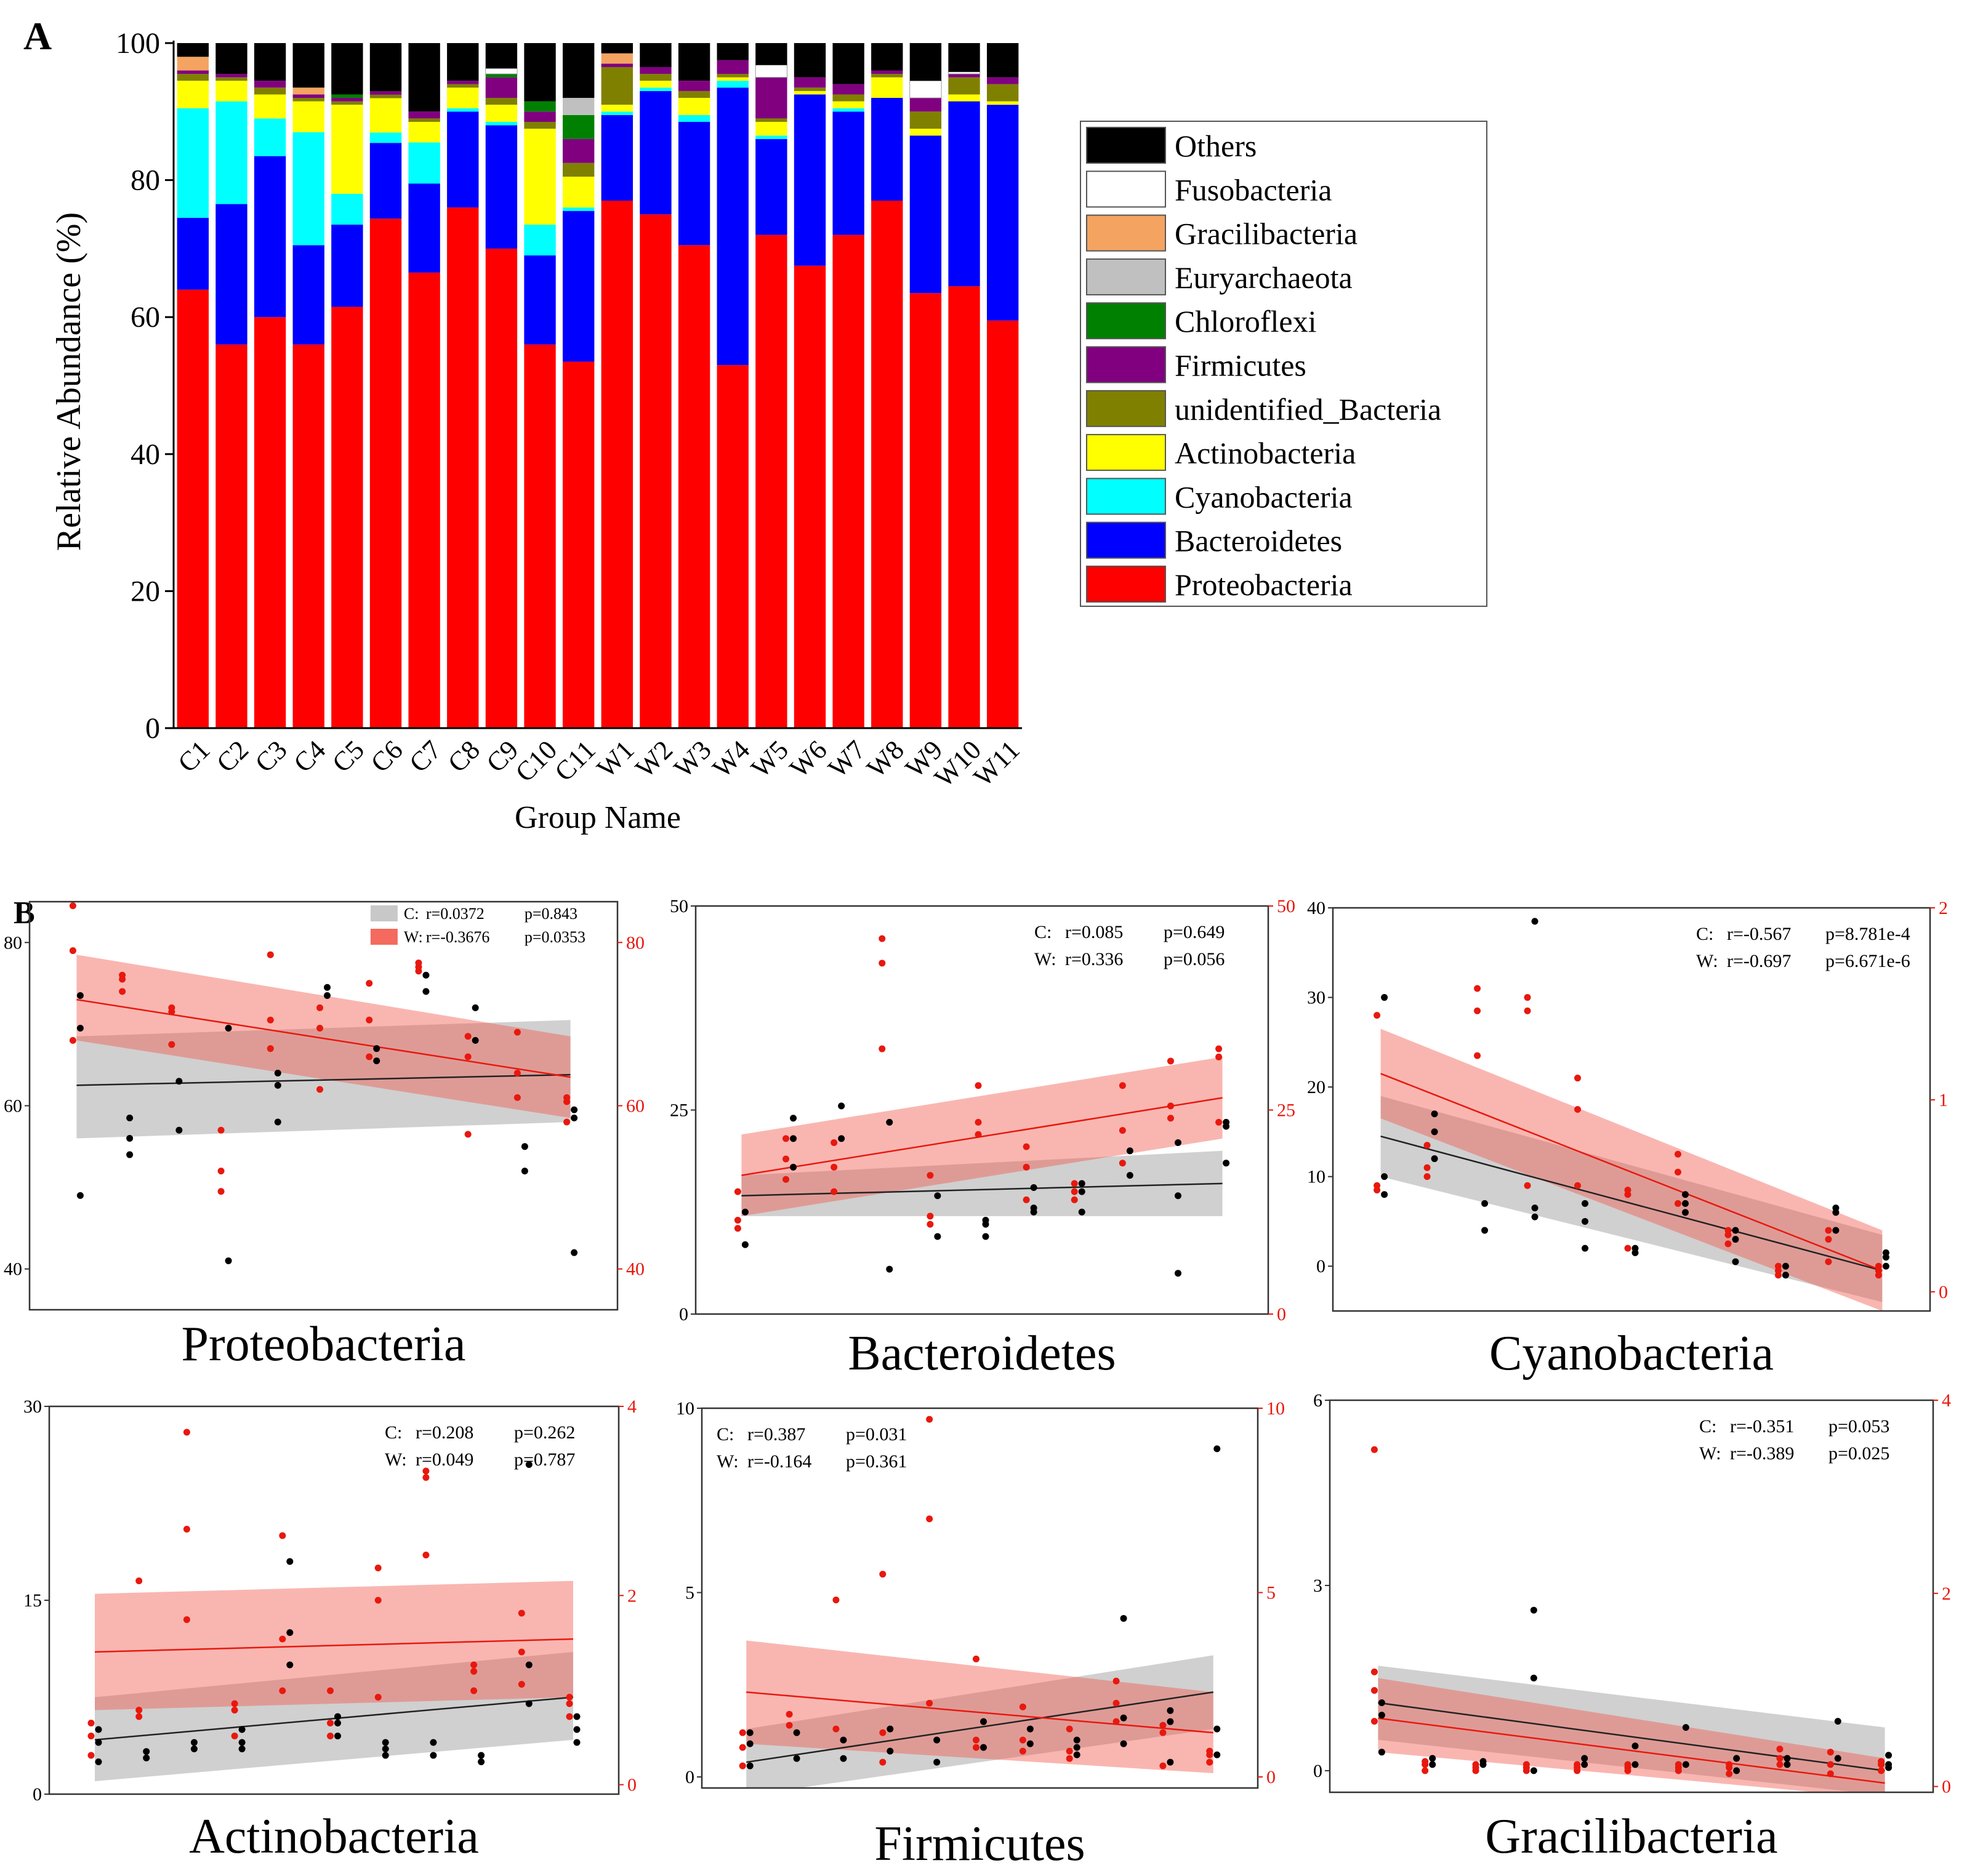 The height and width of the screenshot is (1876, 1975). What do you see at coordinates (1271, 1777) in the screenshot?
I see `right-tick-label-0: 0` at bounding box center [1271, 1777].